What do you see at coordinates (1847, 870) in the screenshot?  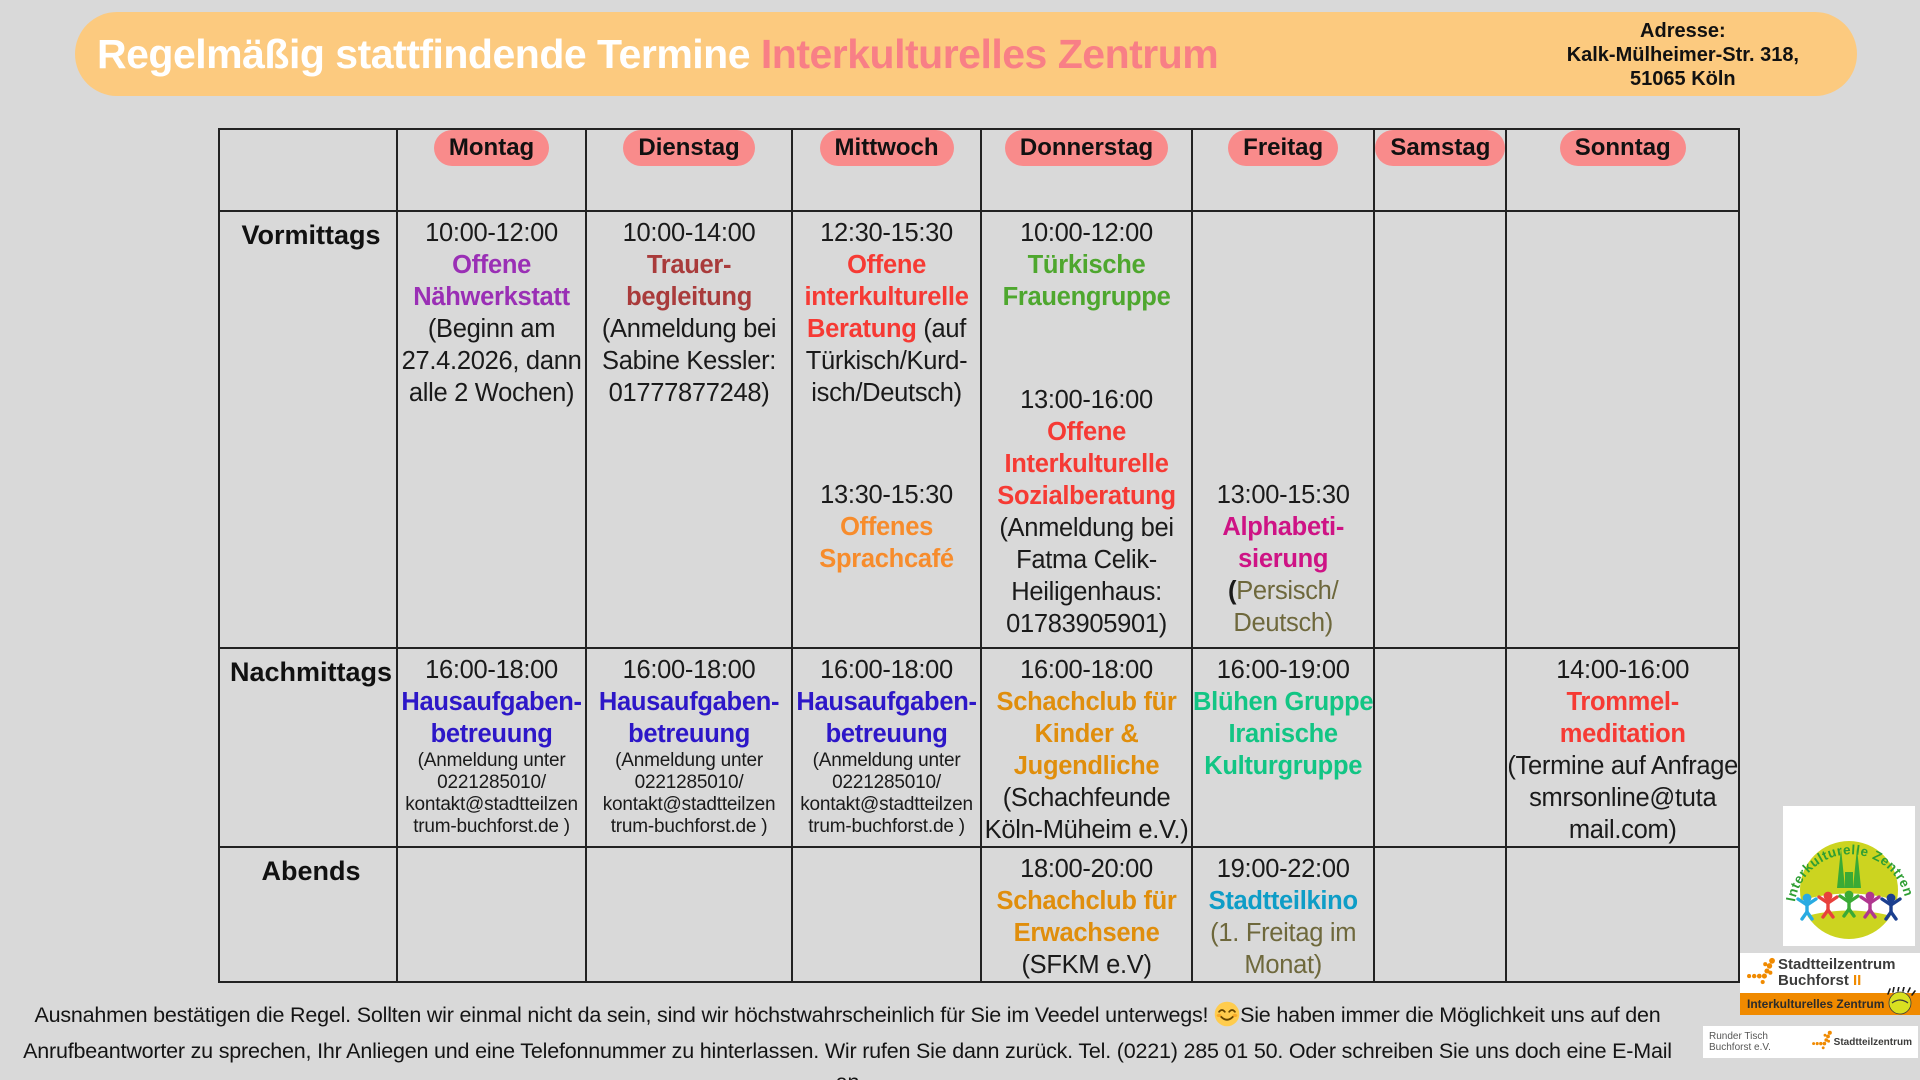 I see `interkulturelle-zentren-koeln-logo: Interkulturelle Zentren Köln` at bounding box center [1847, 870].